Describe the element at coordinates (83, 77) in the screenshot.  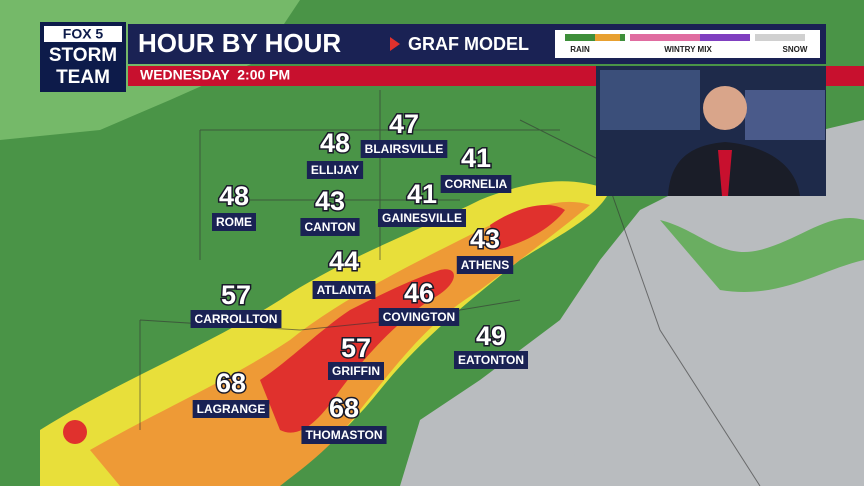
I see `logo-line: TEAM` at that location.